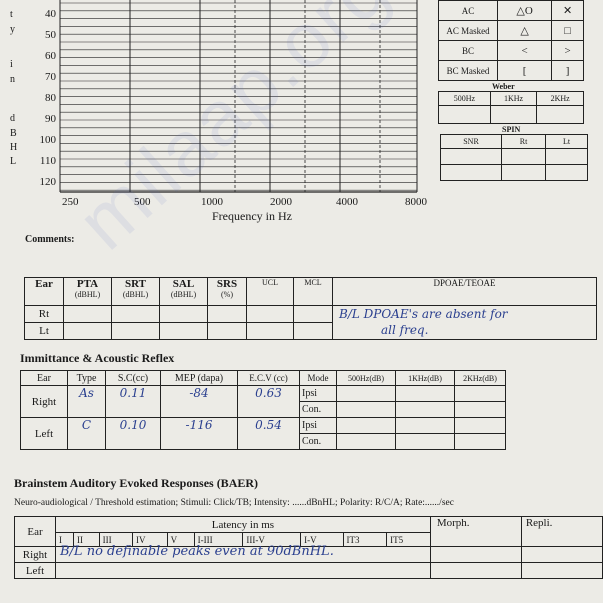 The image size is (603, 603). Describe the element at coordinates (50, 239) in the screenshot. I see `comments-label: Comments:` at that location.